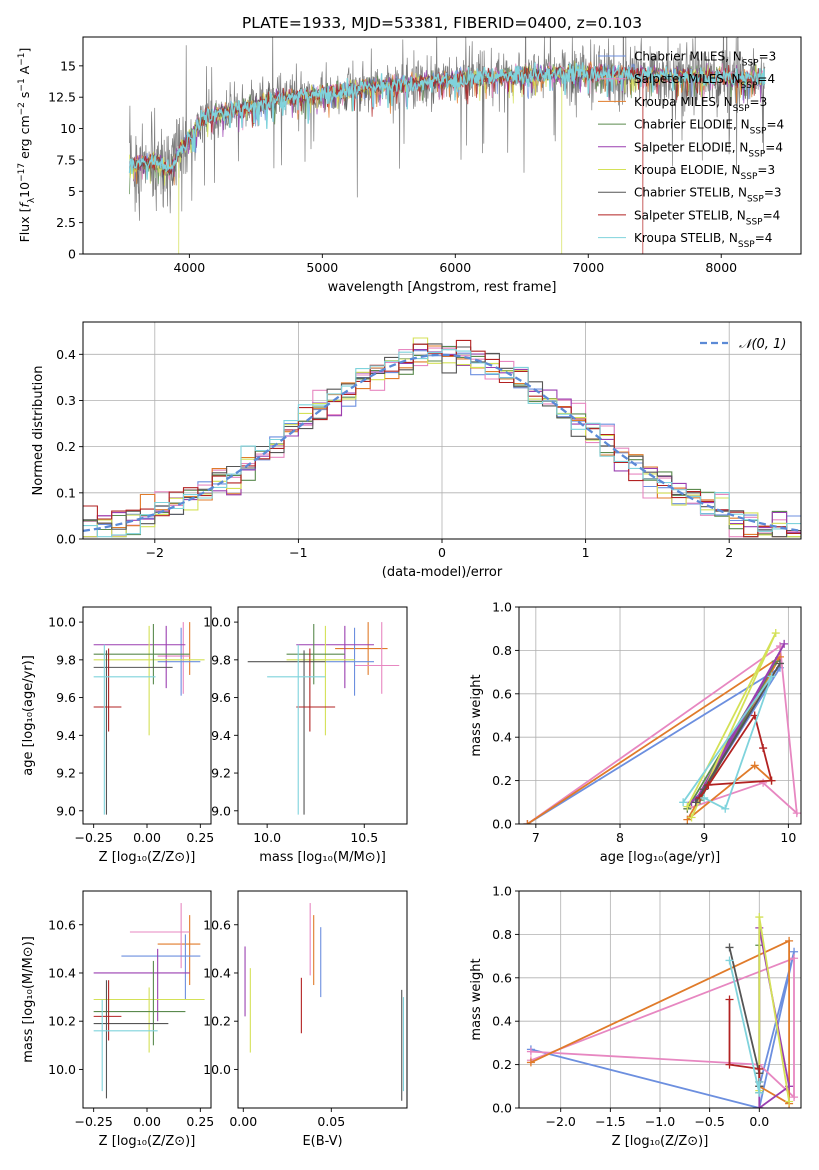 The image size is (819, 1170). What do you see at coordinates (200, 837) in the screenshot?
I see `x-tick-label: 0.25` at bounding box center [200, 837].